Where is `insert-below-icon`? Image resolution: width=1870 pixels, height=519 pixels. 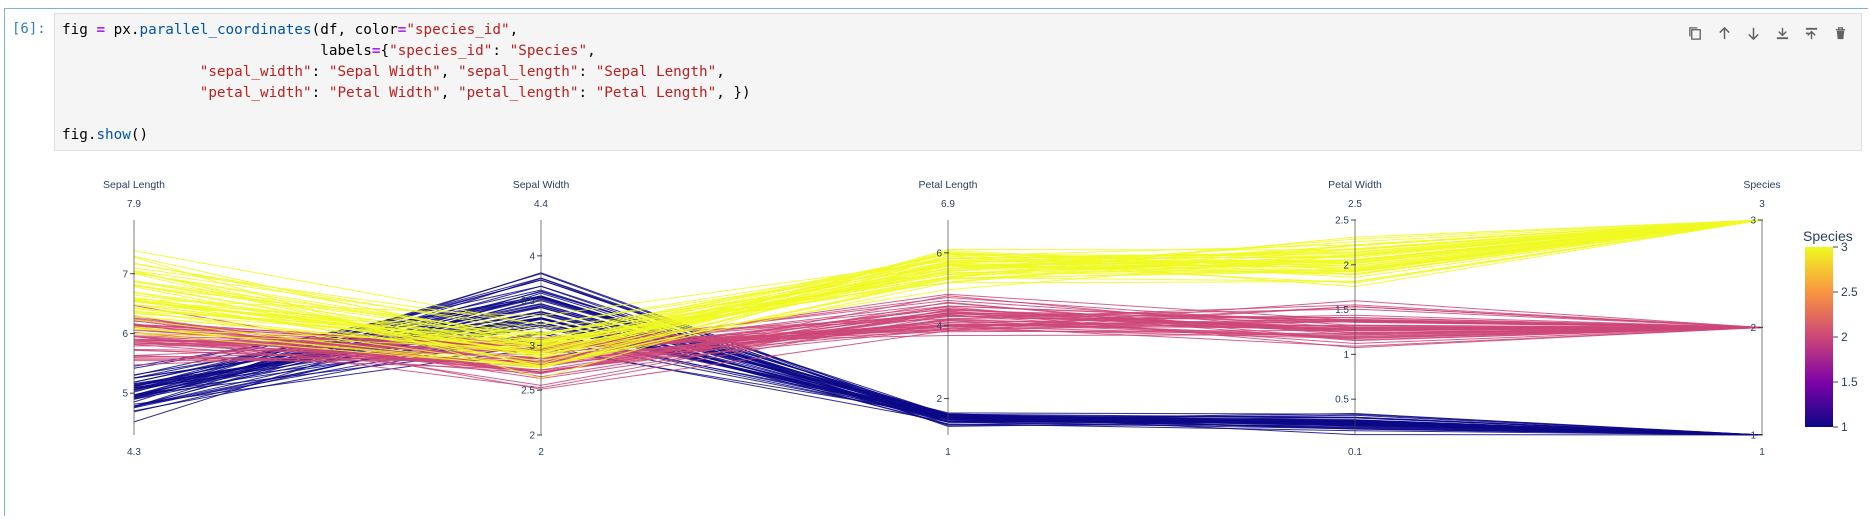
insert-below-icon is located at coordinates (1811, 33).